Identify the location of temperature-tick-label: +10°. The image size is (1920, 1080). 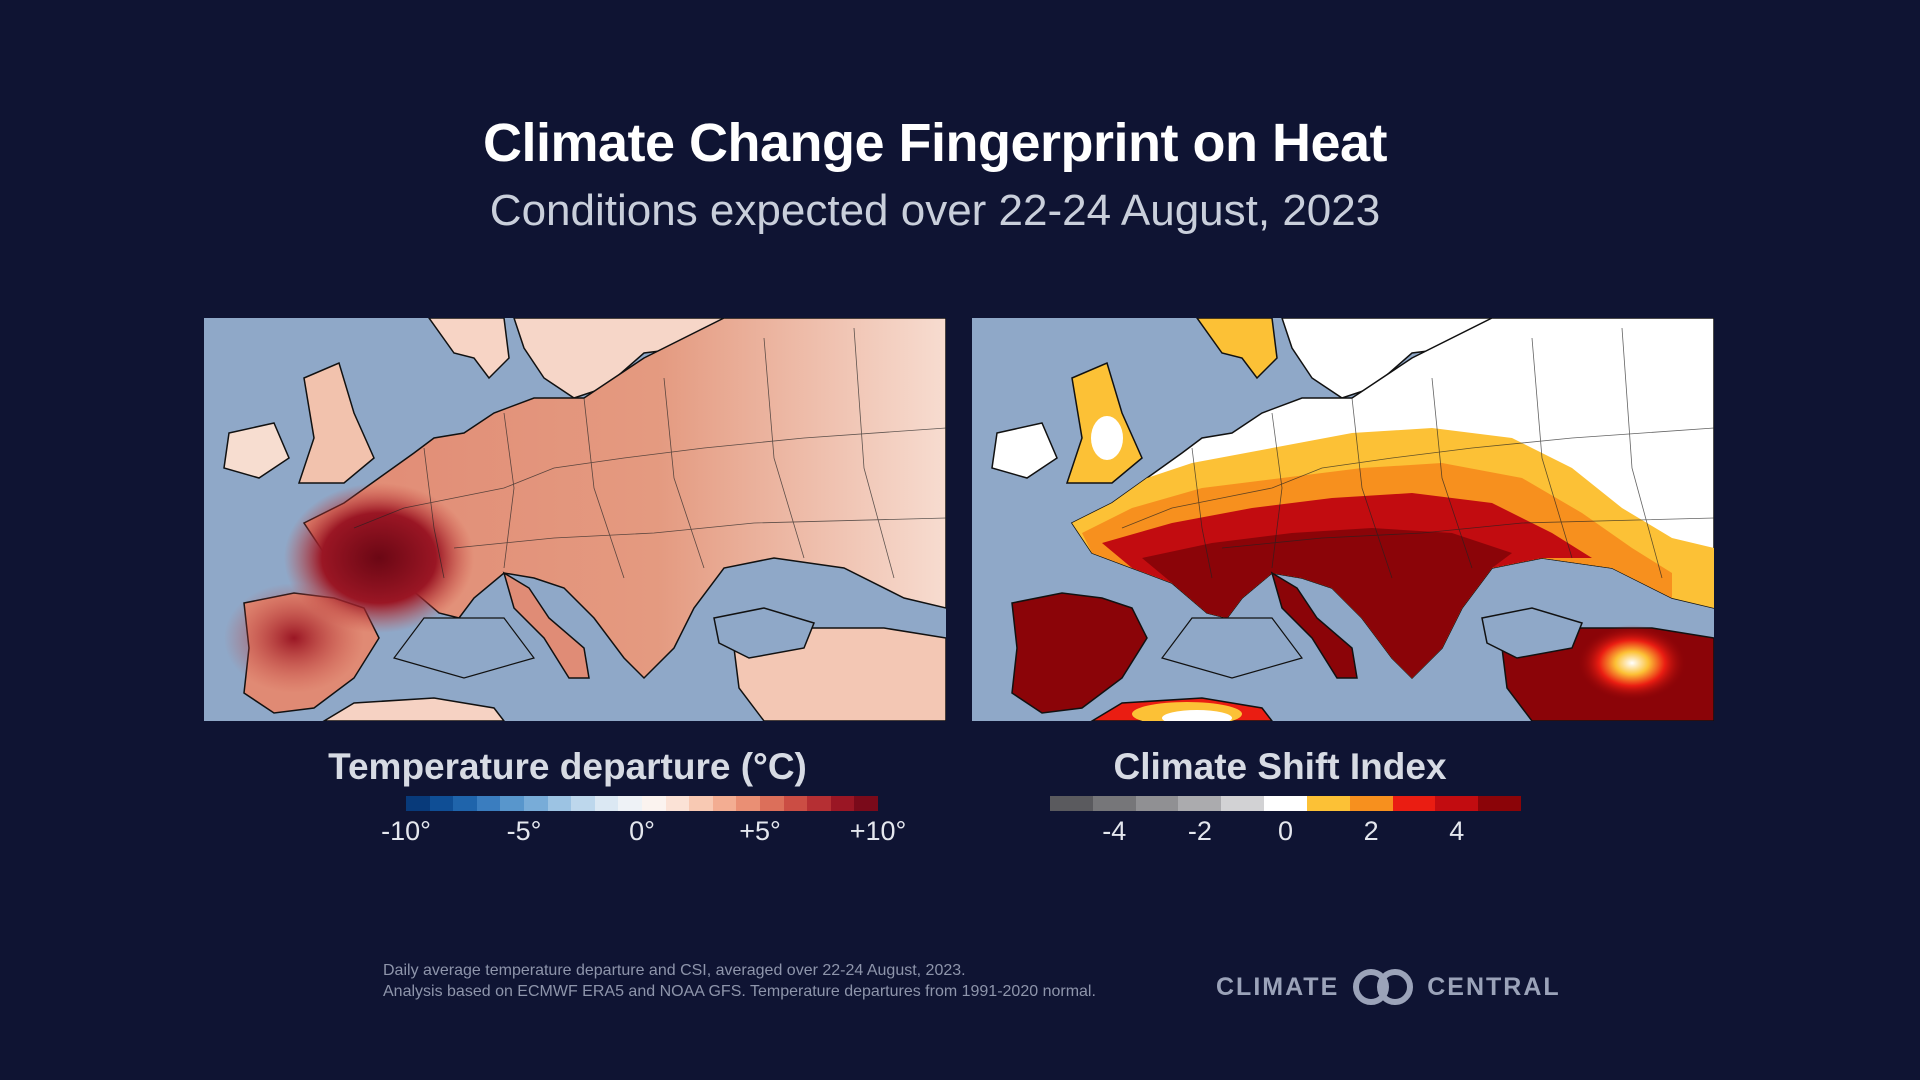
(878, 831).